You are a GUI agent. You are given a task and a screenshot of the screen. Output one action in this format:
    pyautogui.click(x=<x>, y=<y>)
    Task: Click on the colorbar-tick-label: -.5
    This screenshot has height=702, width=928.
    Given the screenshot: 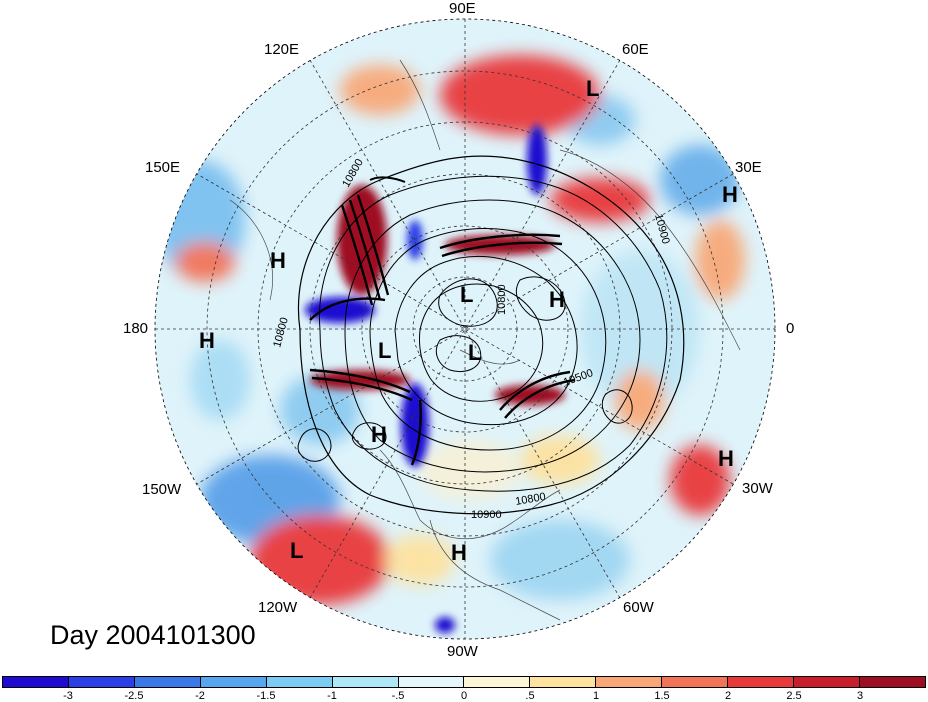 What is the action you would take?
    pyautogui.click(x=398, y=696)
    